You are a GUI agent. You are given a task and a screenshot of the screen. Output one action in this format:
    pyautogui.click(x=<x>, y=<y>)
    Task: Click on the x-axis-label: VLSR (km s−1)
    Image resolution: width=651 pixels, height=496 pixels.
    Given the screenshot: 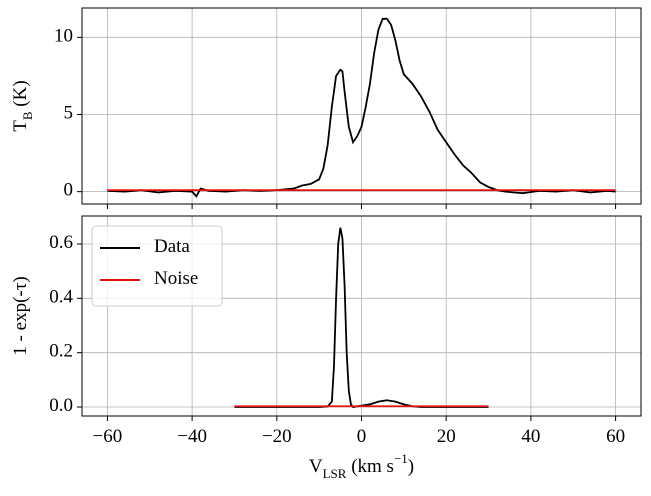 What is the action you would take?
    pyautogui.click(x=361, y=466)
    